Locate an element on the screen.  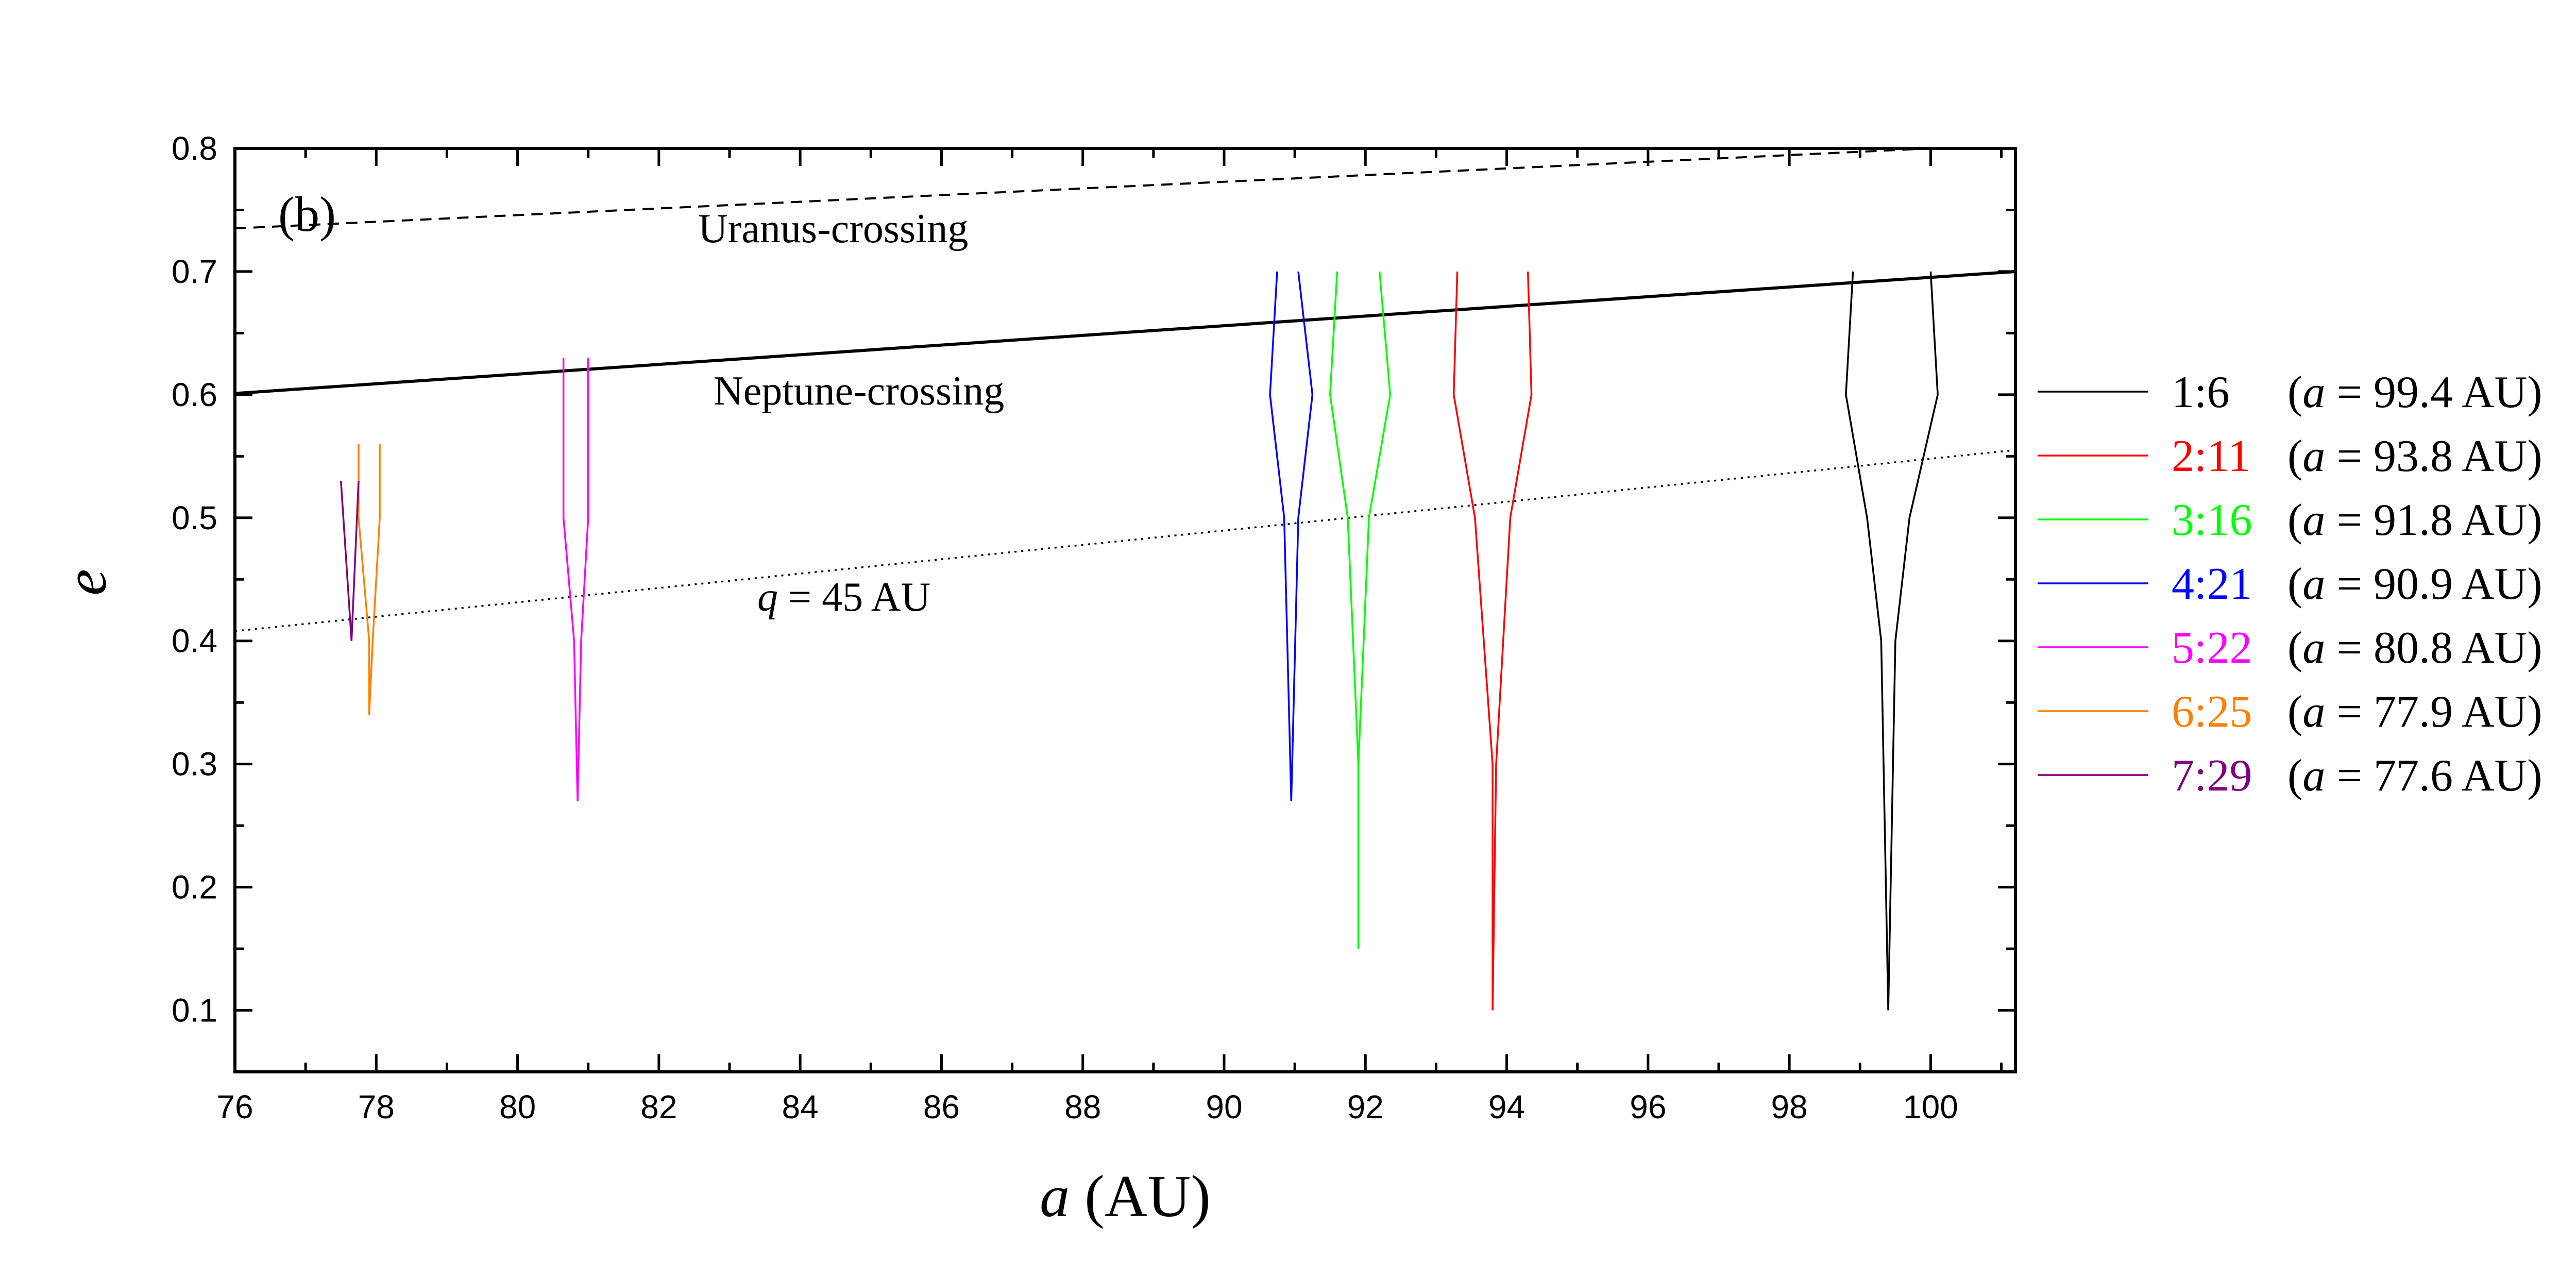
x-tick-label: 84 is located at coordinates (800, 1106).